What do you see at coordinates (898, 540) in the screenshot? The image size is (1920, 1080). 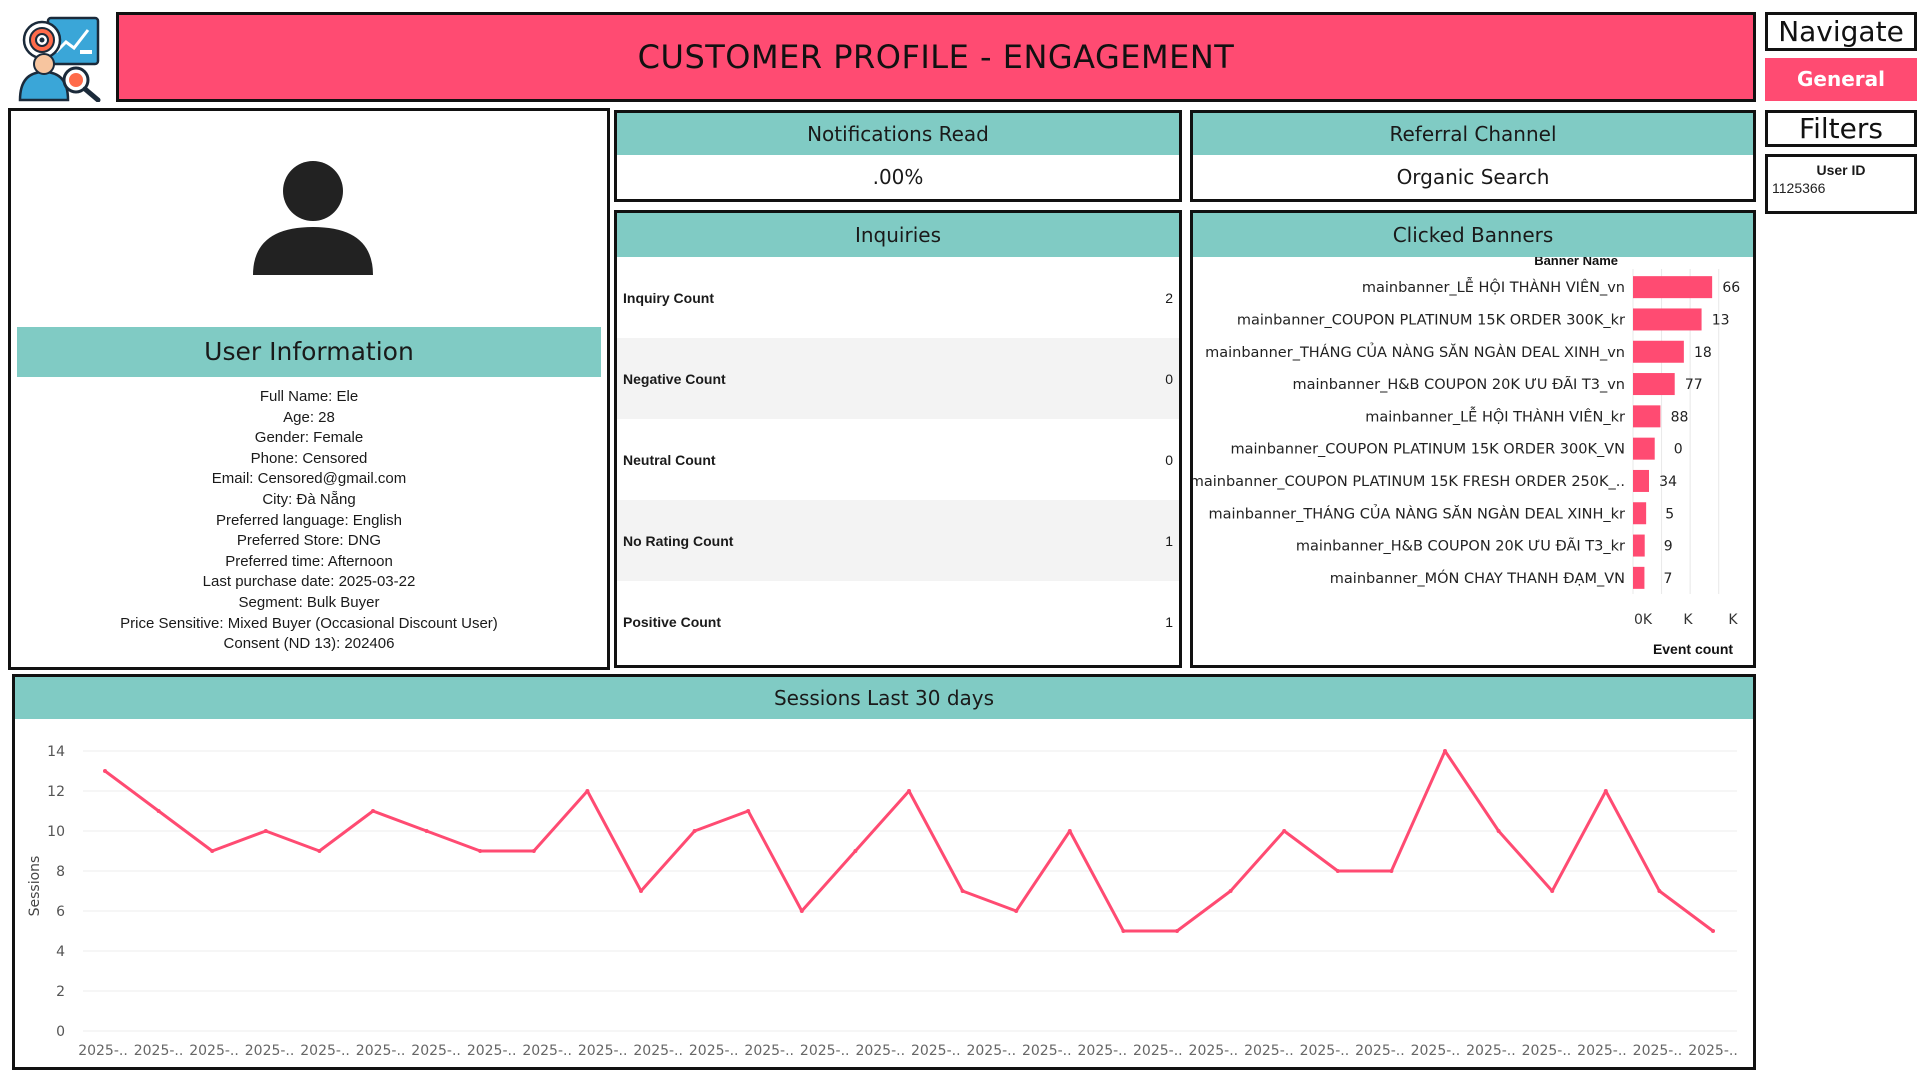 I see `table-row: No Rating Count 1` at bounding box center [898, 540].